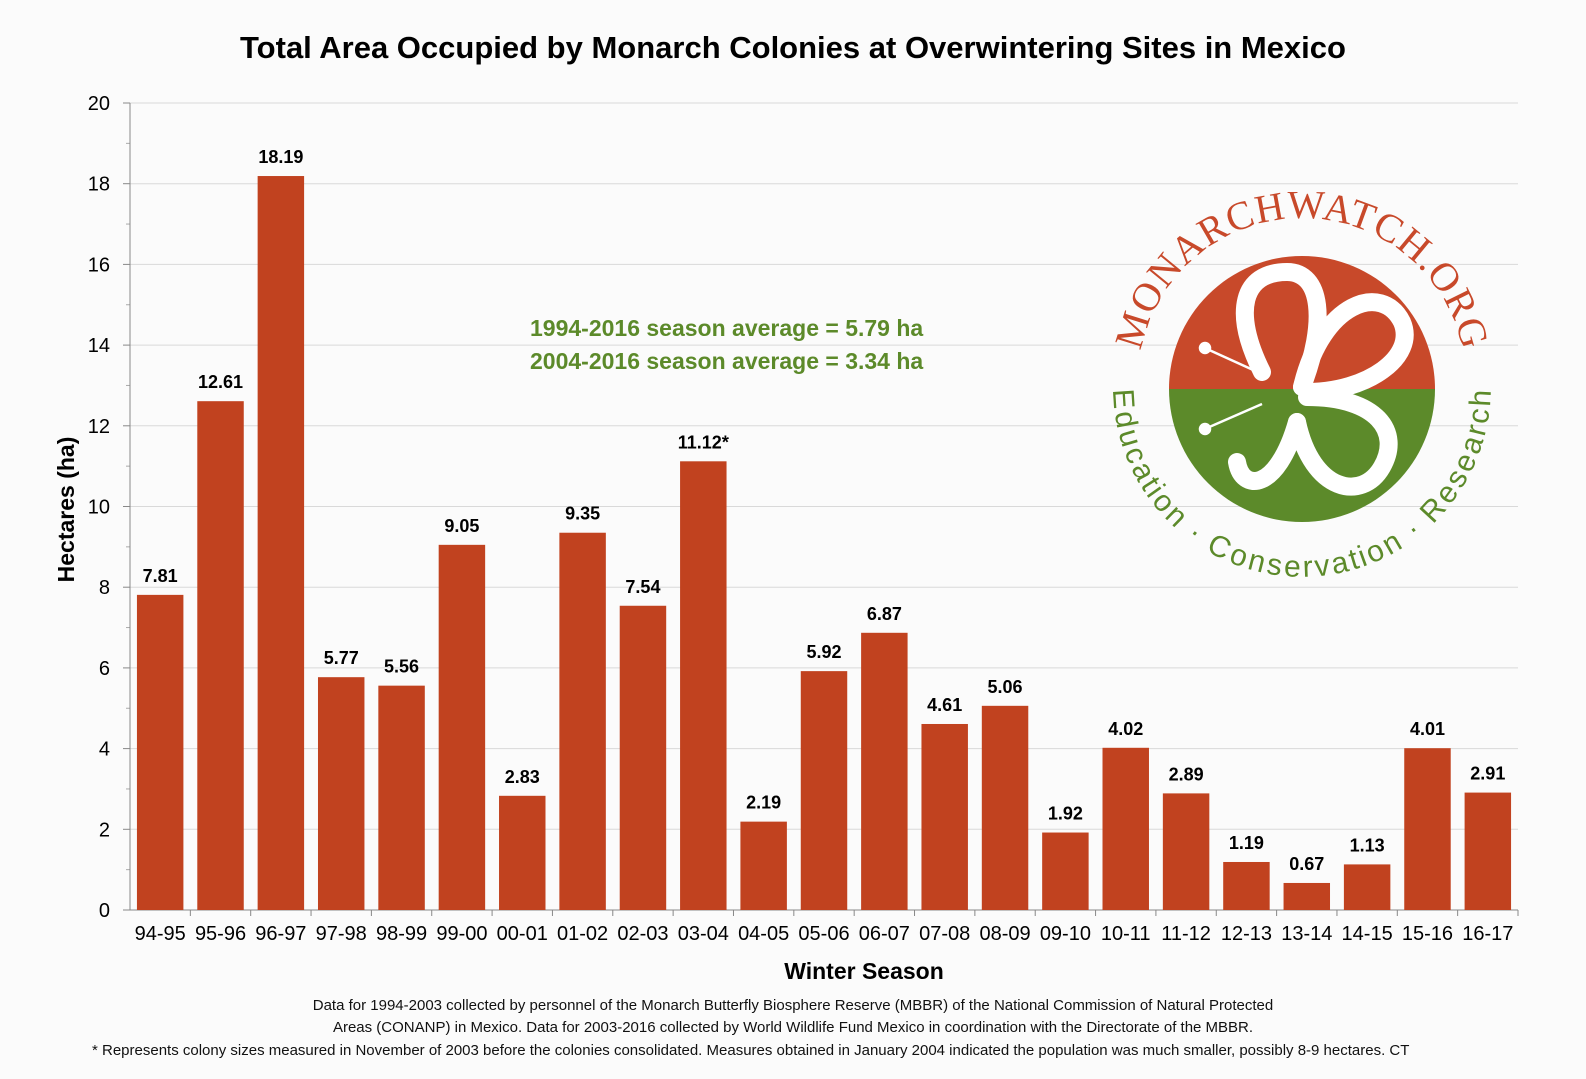  What do you see at coordinates (1487, 934) in the screenshot?
I see `x-tick-label: 16-17` at bounding box center [1487, 934].